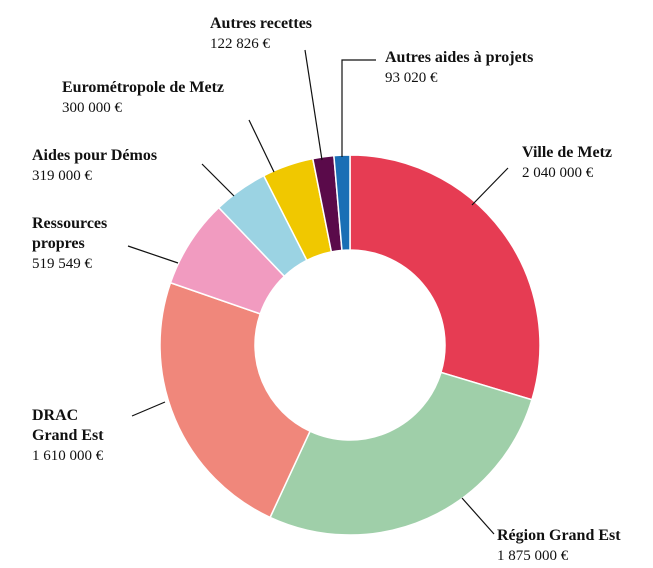  What do you see at coordinates (558, 173) in the screenshot?
I see `value-label: 2 040 000 €` at bounding box center [558, 173].